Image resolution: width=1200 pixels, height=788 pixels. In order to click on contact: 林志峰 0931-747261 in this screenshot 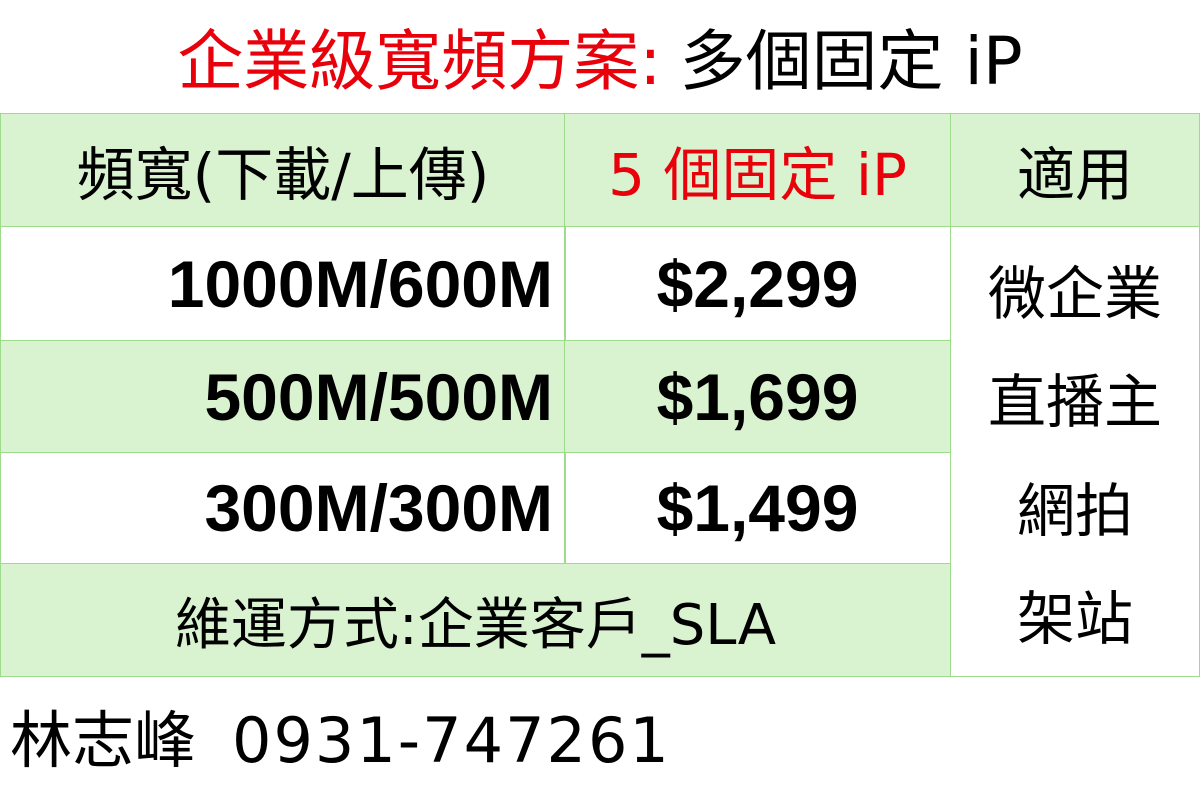, I will do `click(340, 735)`.